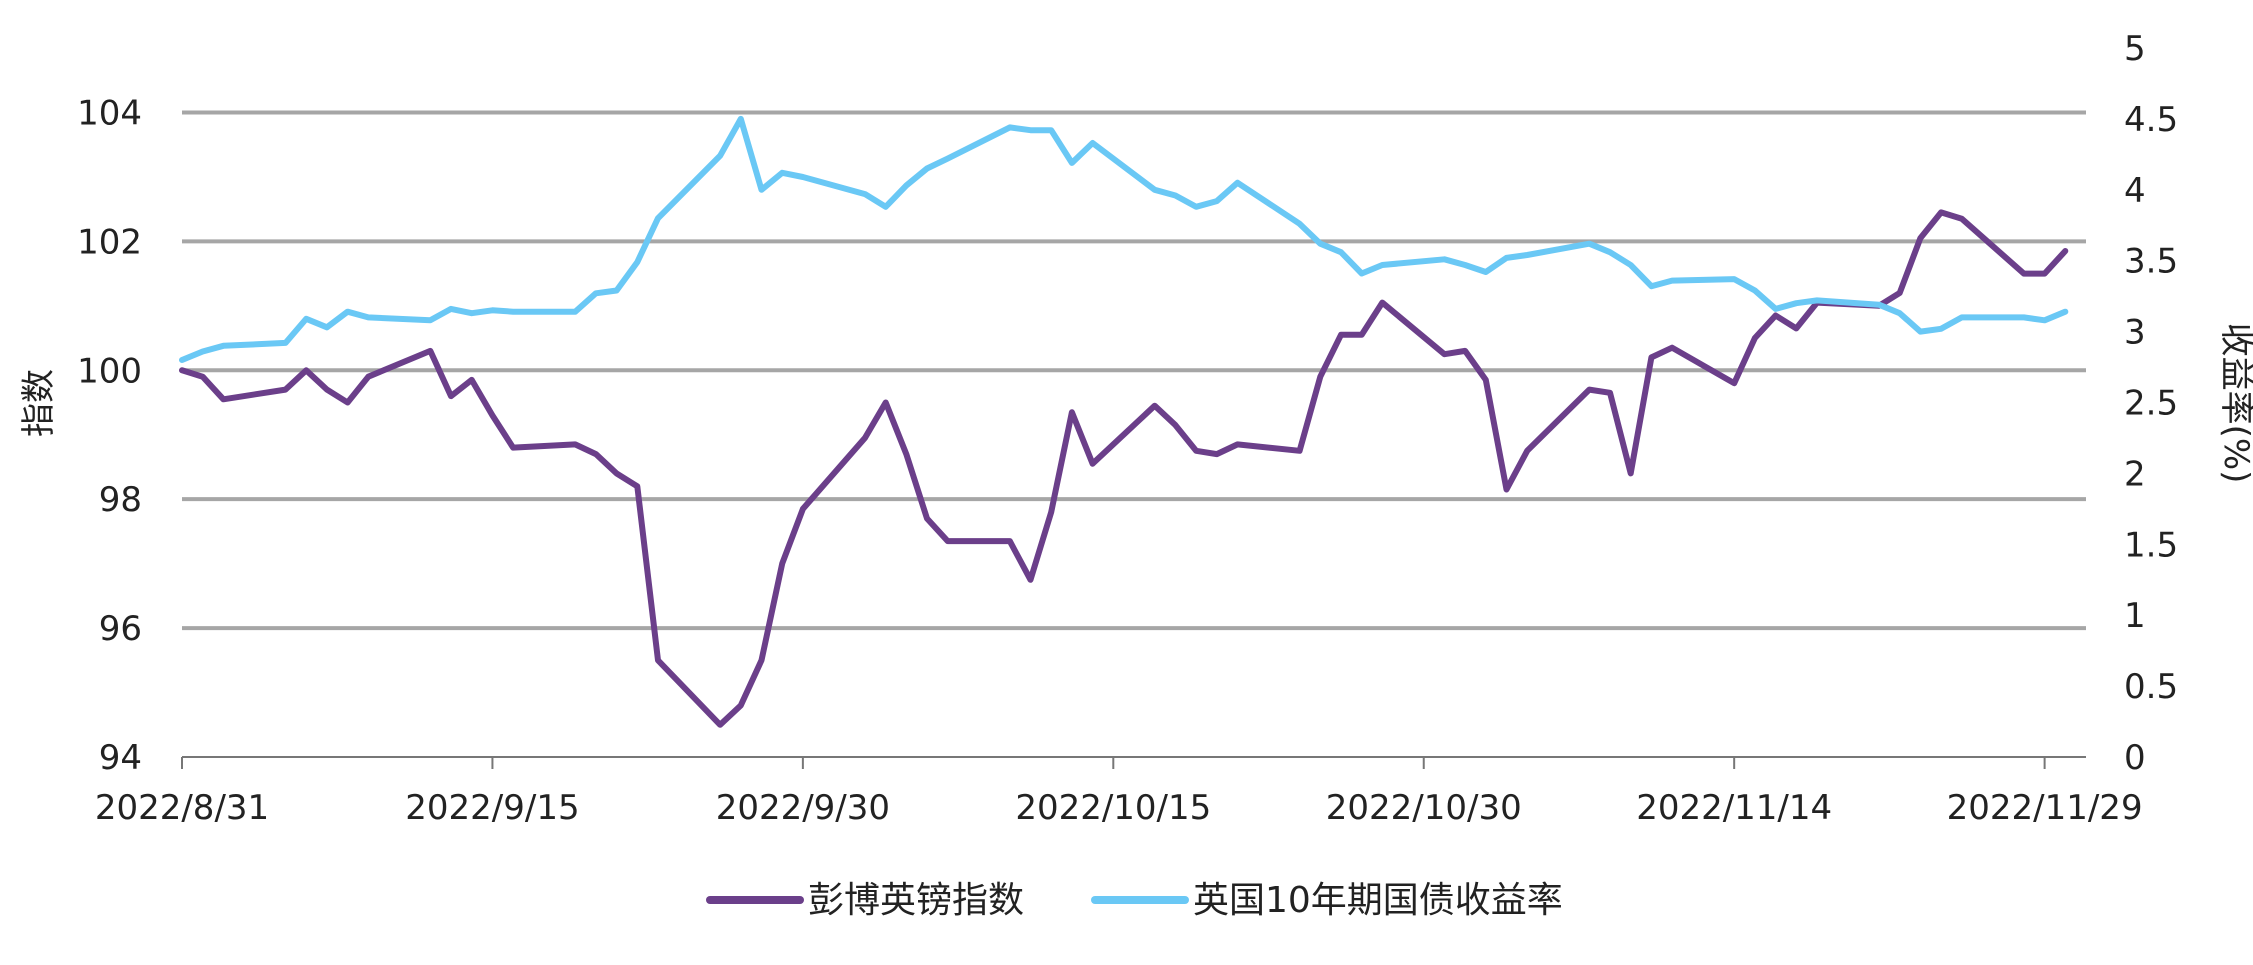 The image size is (2253, 965). What do you see at coordinates (1113, 808) in the screenshot?
I see `x-tick-label: 2022/10/15` at bounding box center [1113, 808].